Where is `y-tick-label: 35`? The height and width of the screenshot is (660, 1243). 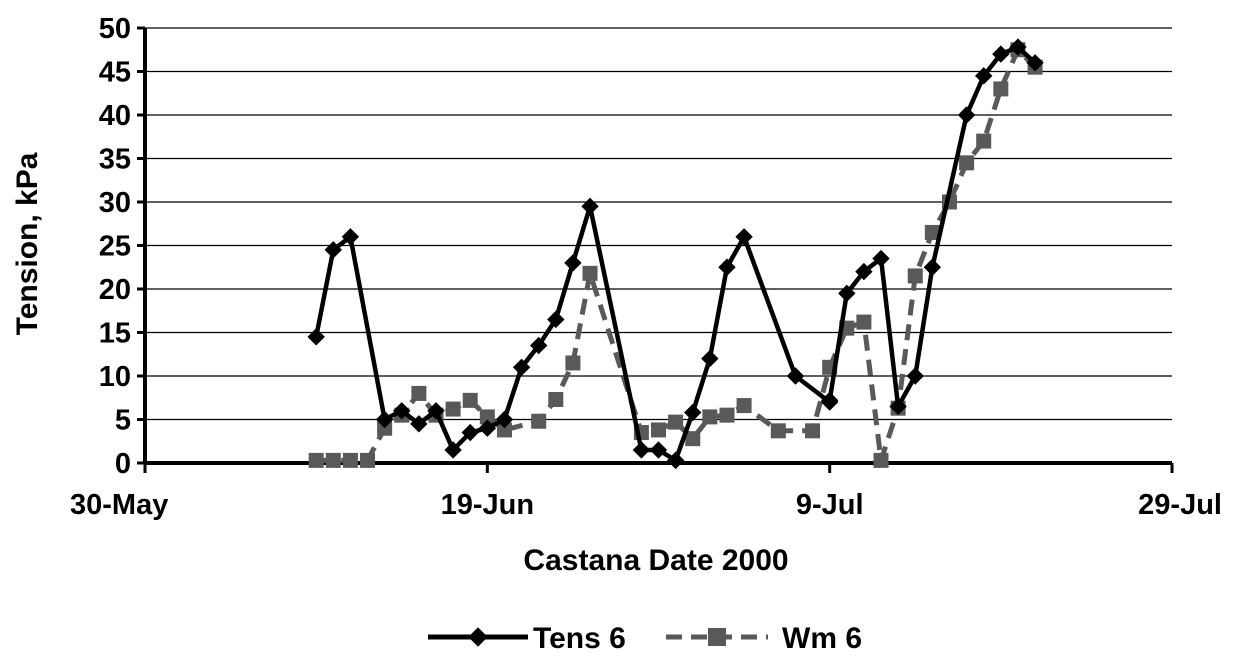 y-tick-label: 35 is located at coordinates (115, 160).